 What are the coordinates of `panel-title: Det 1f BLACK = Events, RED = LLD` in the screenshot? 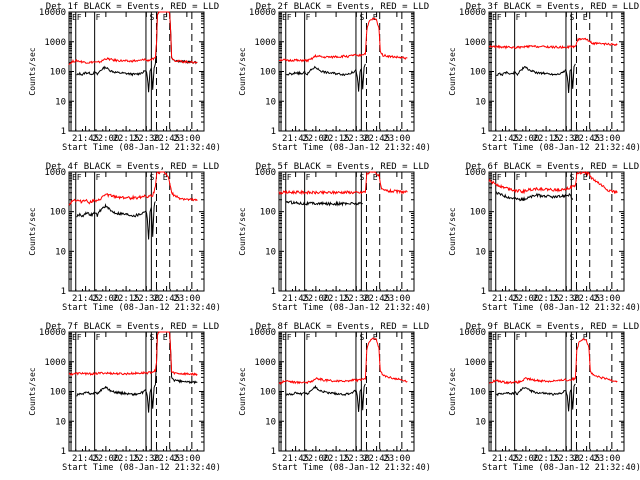 It's located at (132, 7).